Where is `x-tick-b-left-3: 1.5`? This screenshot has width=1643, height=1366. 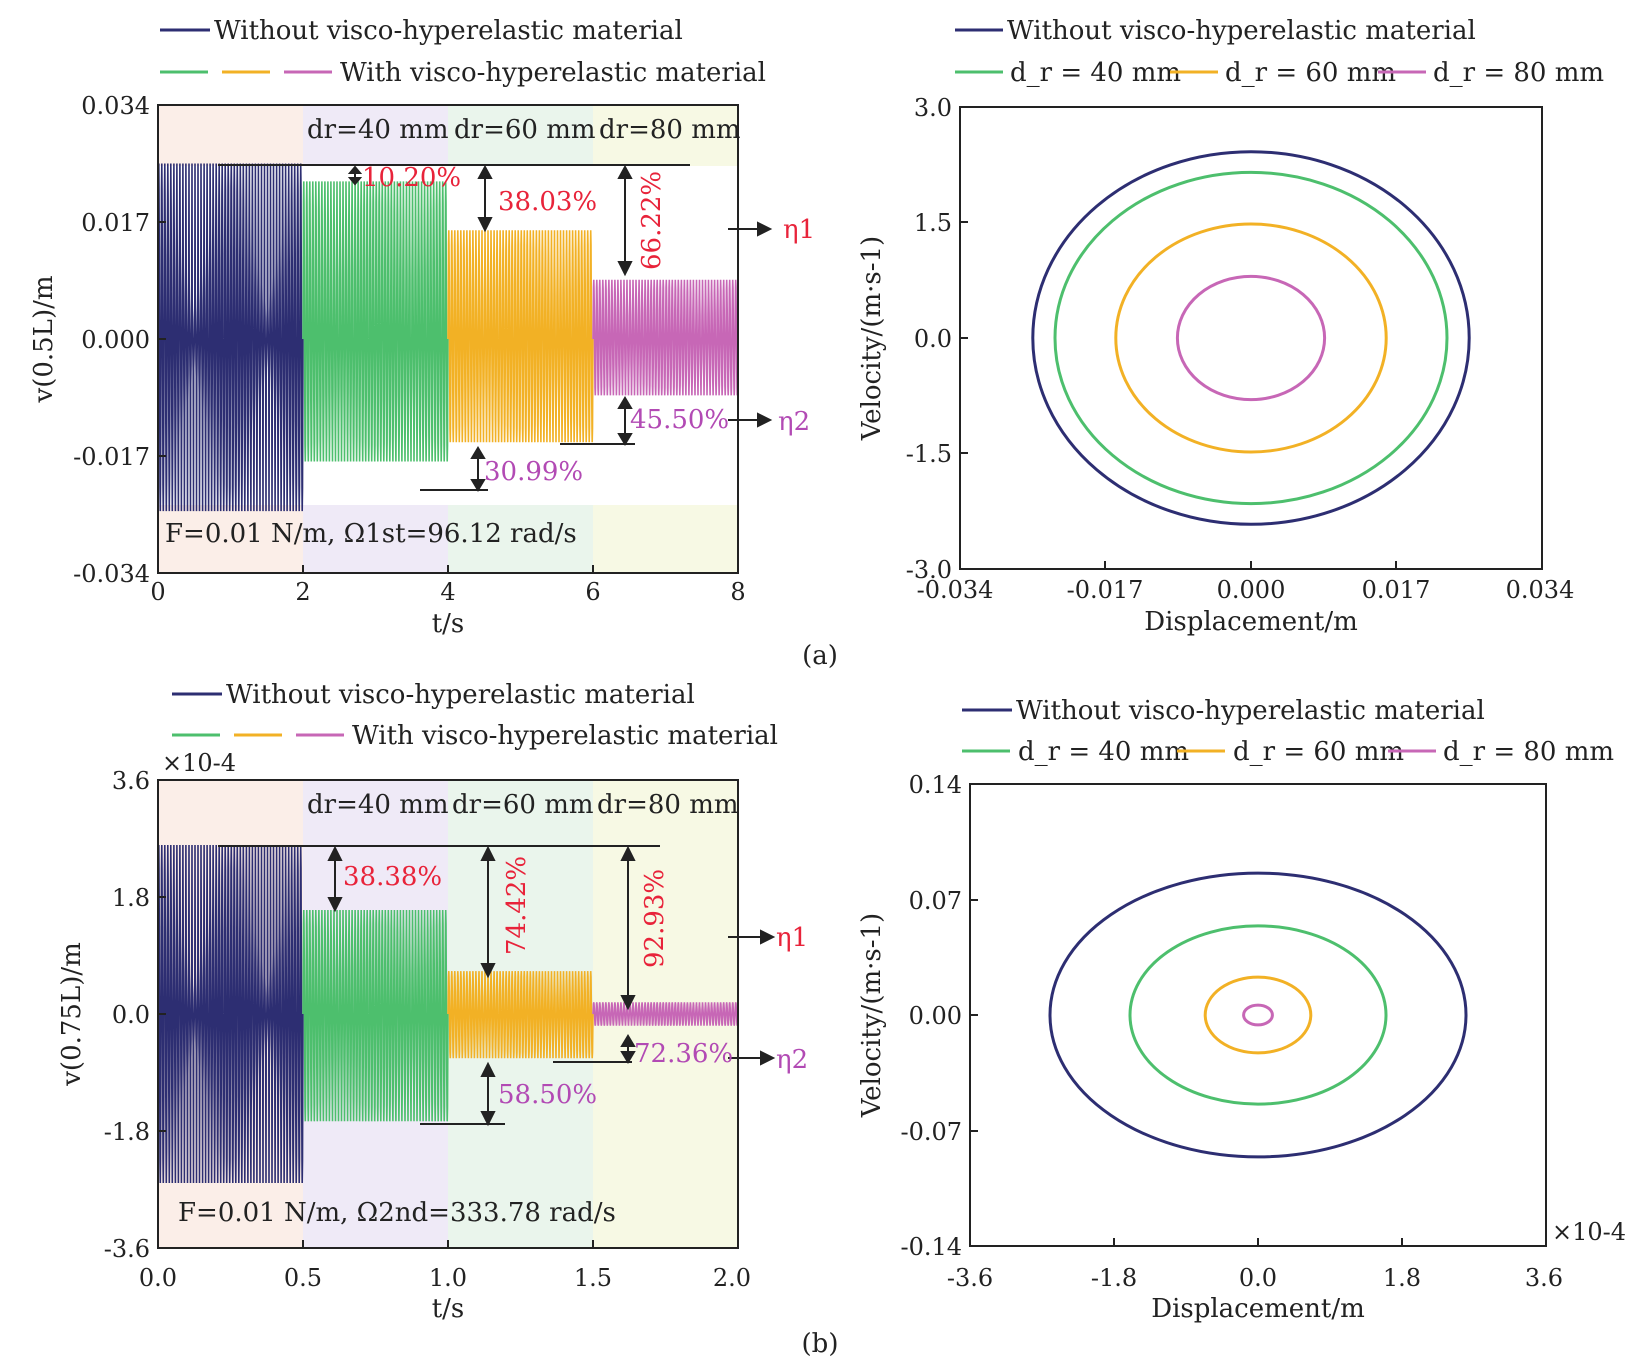
x-tick-b-left-3: 1.5 is located at coordinates (593, 1278).